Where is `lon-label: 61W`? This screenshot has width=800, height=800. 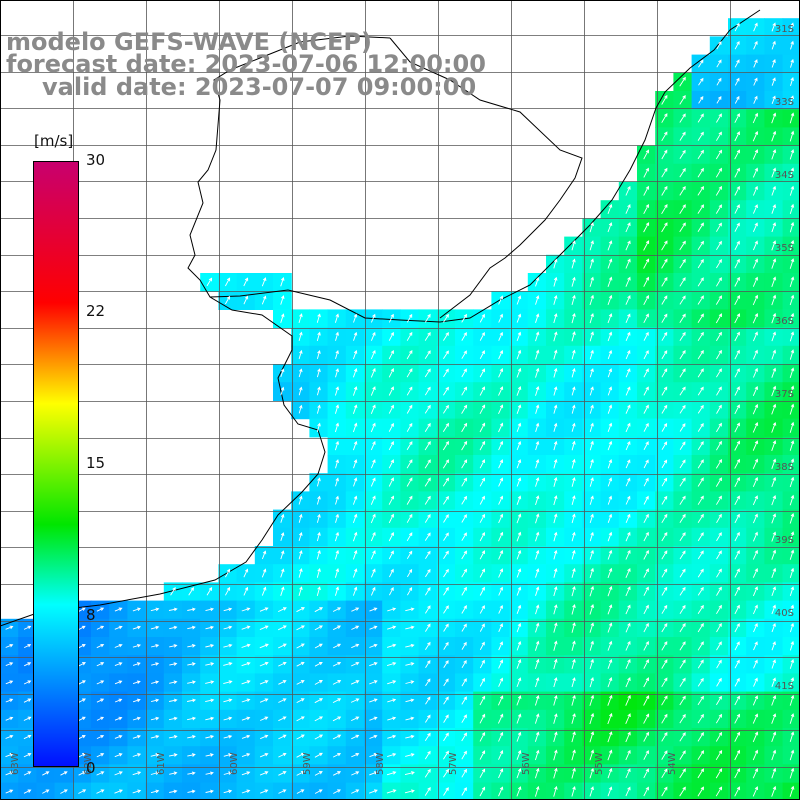 lon-label: 61W is located at coordinates (161, 763).